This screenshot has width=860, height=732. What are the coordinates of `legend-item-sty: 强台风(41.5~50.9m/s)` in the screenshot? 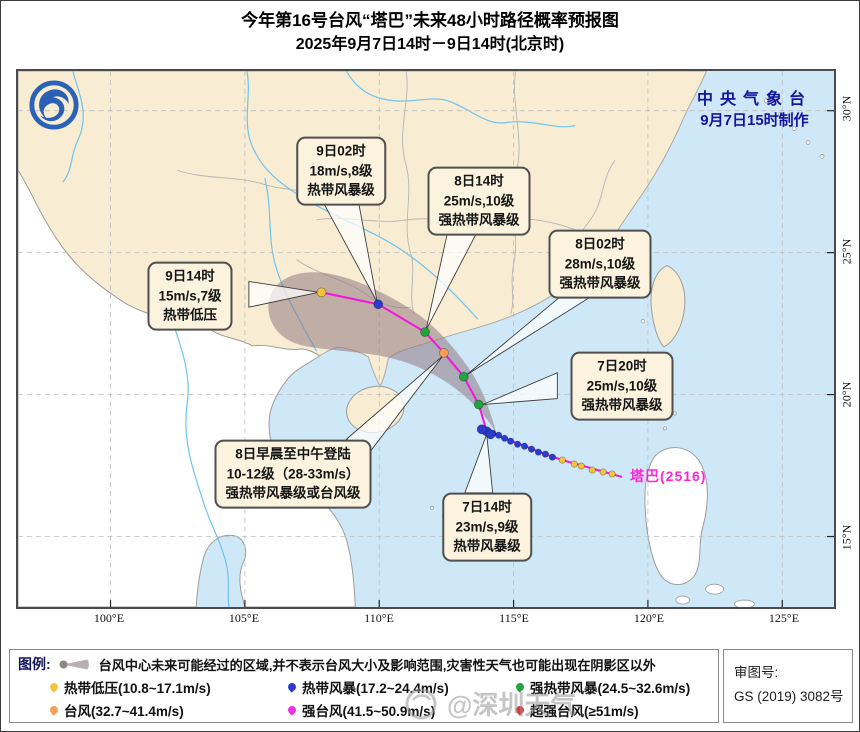 It's located at (401, 710).